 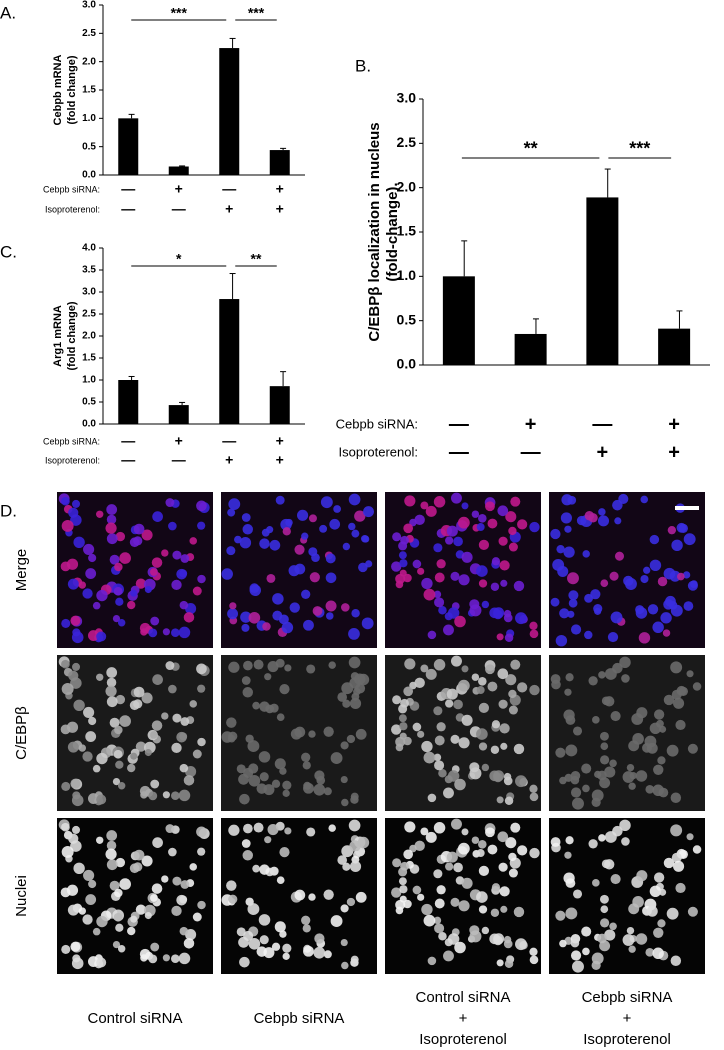 I want to click on column-label: Isoproterenol, so click(x=627, y=1039).